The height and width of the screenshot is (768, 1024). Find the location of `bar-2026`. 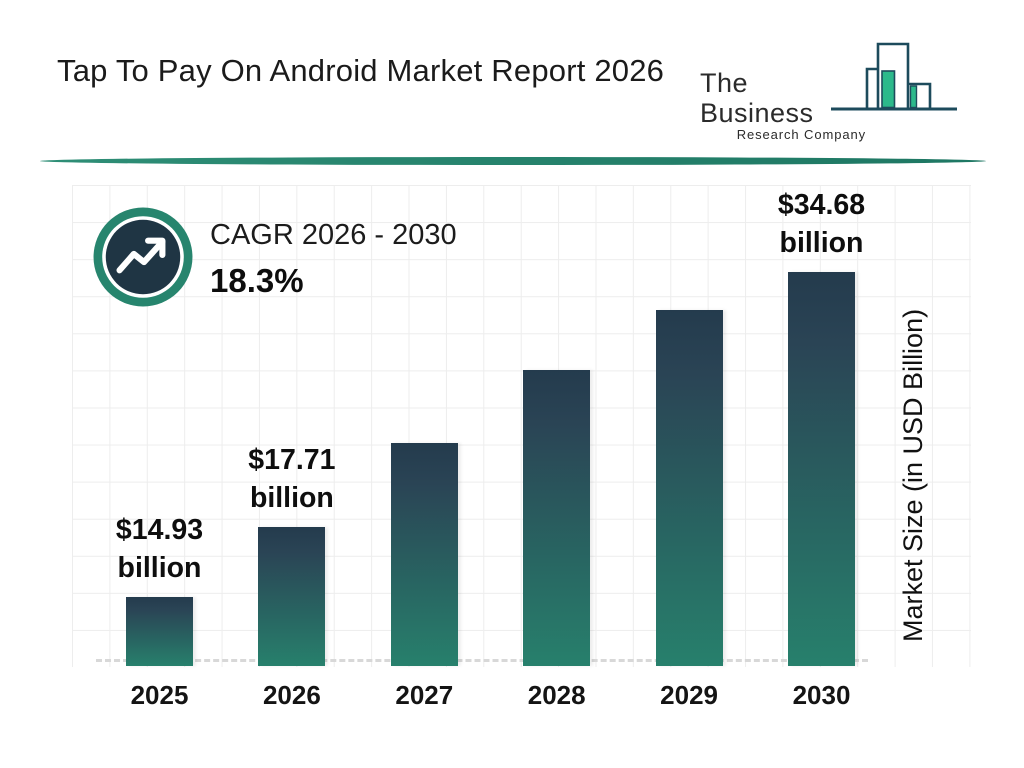

bar-2026 is located at coordinates (292, 596).